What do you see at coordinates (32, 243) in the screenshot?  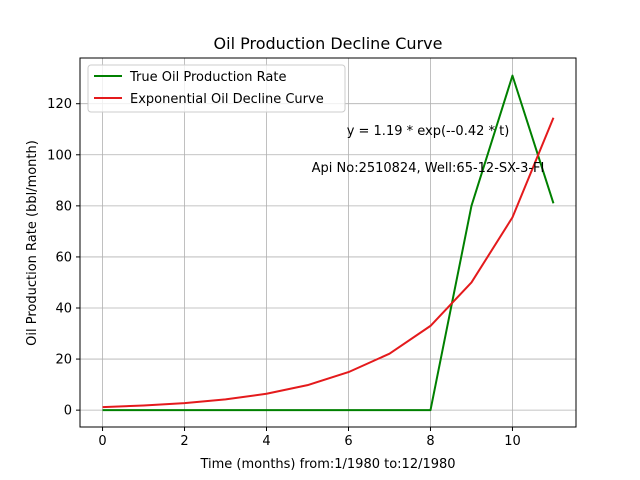 I see `y-axis-label: Oil Production Rate (bbl/month)` at bounding box center [32, 243].